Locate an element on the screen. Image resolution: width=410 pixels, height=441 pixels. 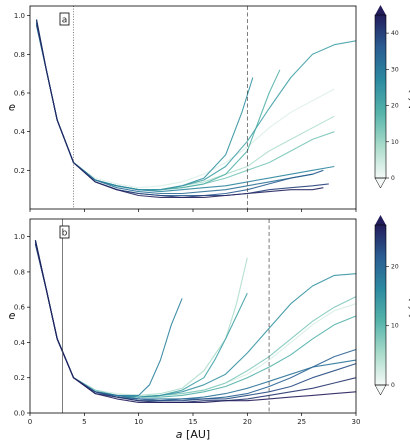
x-tick-label: 5 is located at coordinates (84, 422).